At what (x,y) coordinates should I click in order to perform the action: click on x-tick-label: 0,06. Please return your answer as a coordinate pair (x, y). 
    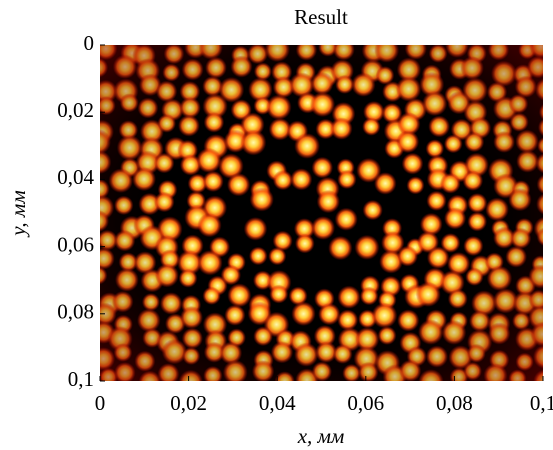
    Looking at the image, I should click on (365, 403).